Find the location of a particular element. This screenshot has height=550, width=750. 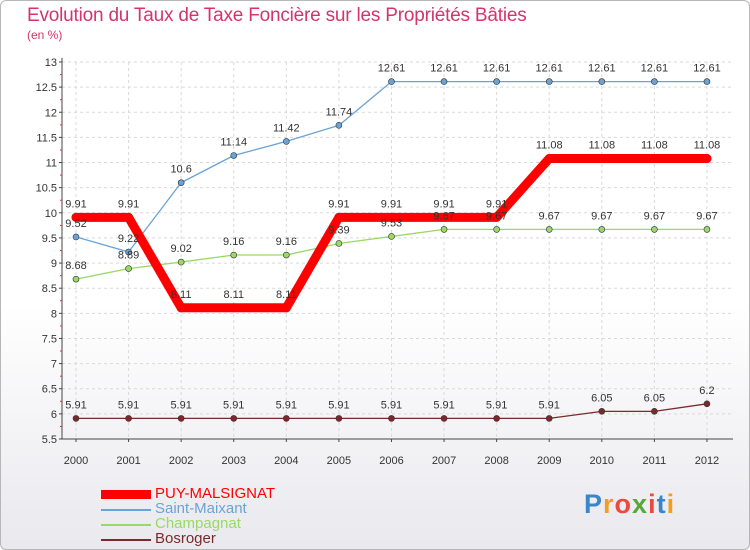

data-label: 6.2 is located at coordinates (706, 391).